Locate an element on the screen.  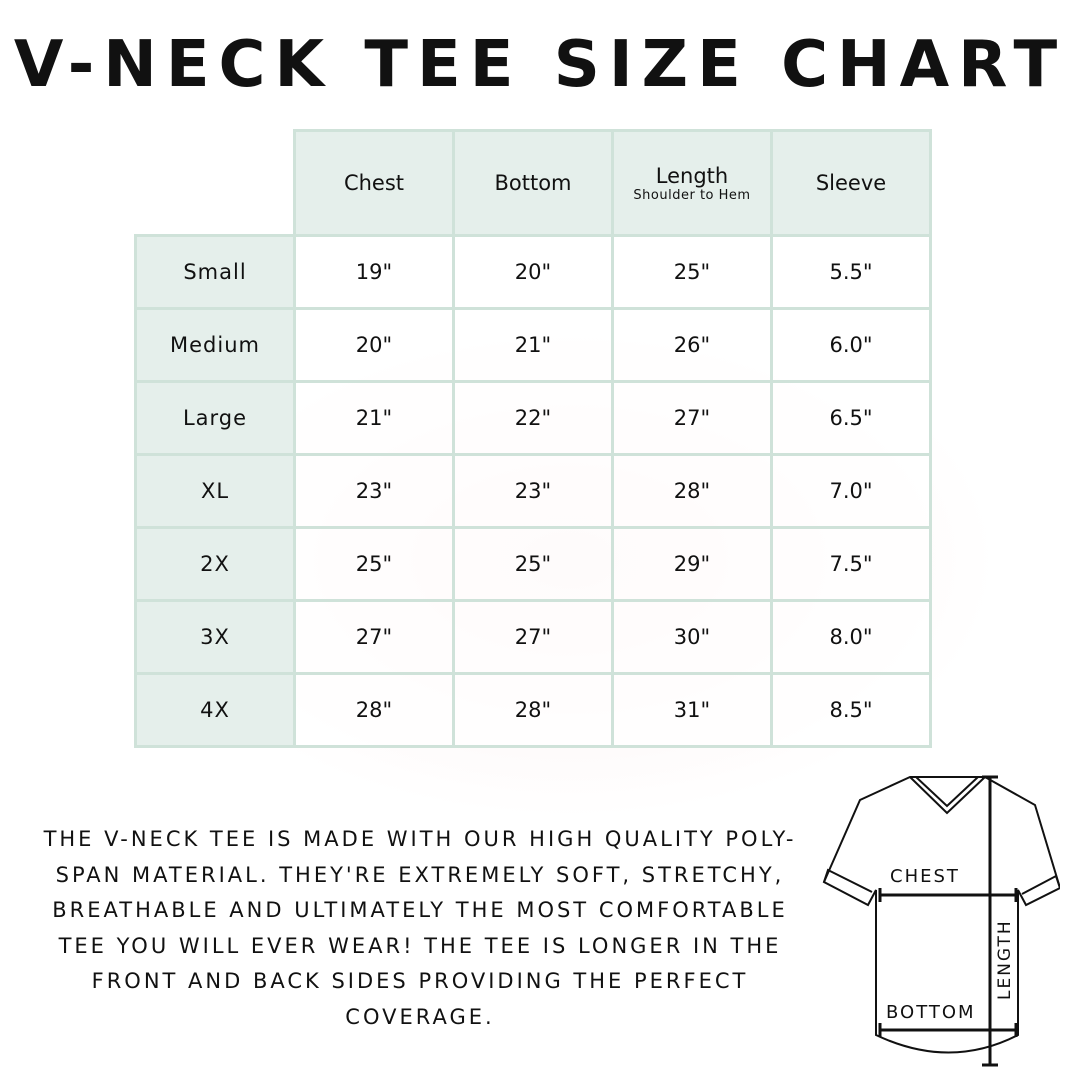
measurement-cell: 29" is located at coordinates (692, 564).